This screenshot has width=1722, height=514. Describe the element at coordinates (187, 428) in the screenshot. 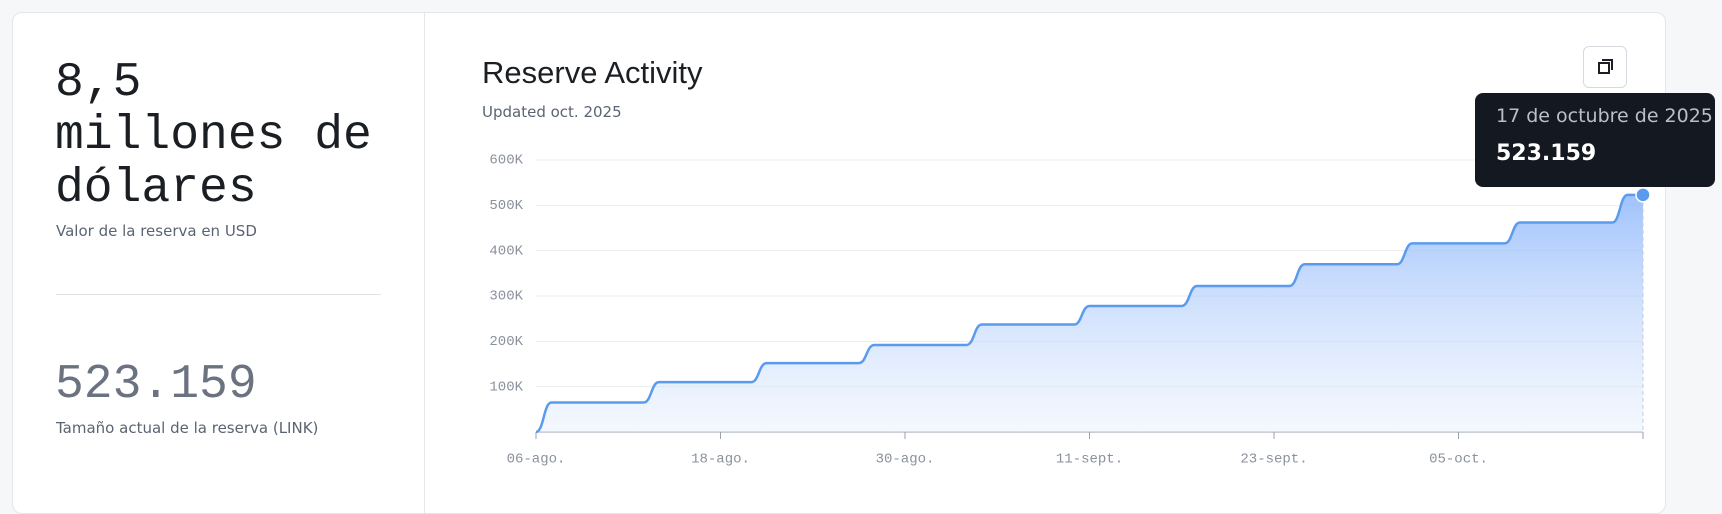

I see `link-caption: Tamaño actual de la reserva (LINK)` at that location.